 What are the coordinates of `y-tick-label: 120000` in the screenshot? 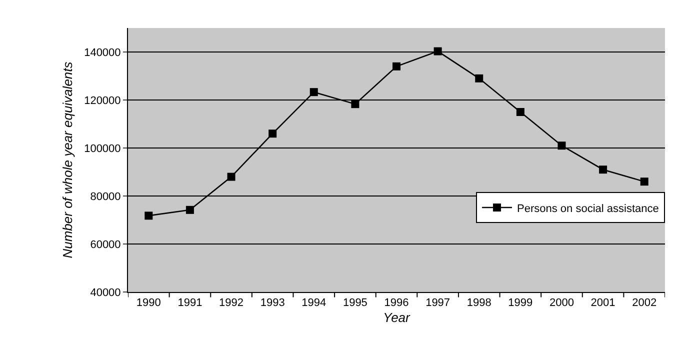 It's located at (102, 100).